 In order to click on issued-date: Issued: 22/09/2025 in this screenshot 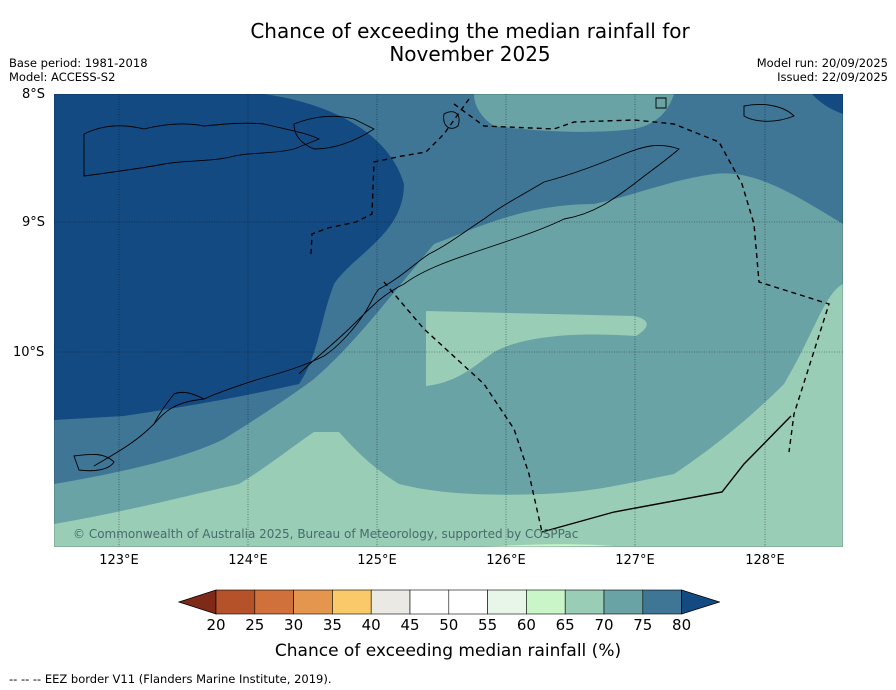, I will do `click(832, 77)`.